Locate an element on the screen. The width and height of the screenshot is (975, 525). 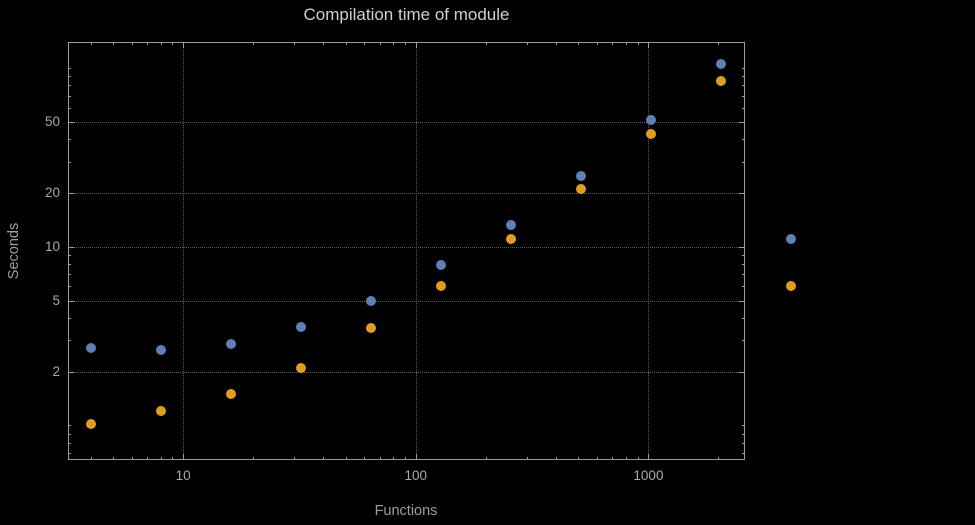
y-tick-label: 10 is located at coordinates (52, 246).